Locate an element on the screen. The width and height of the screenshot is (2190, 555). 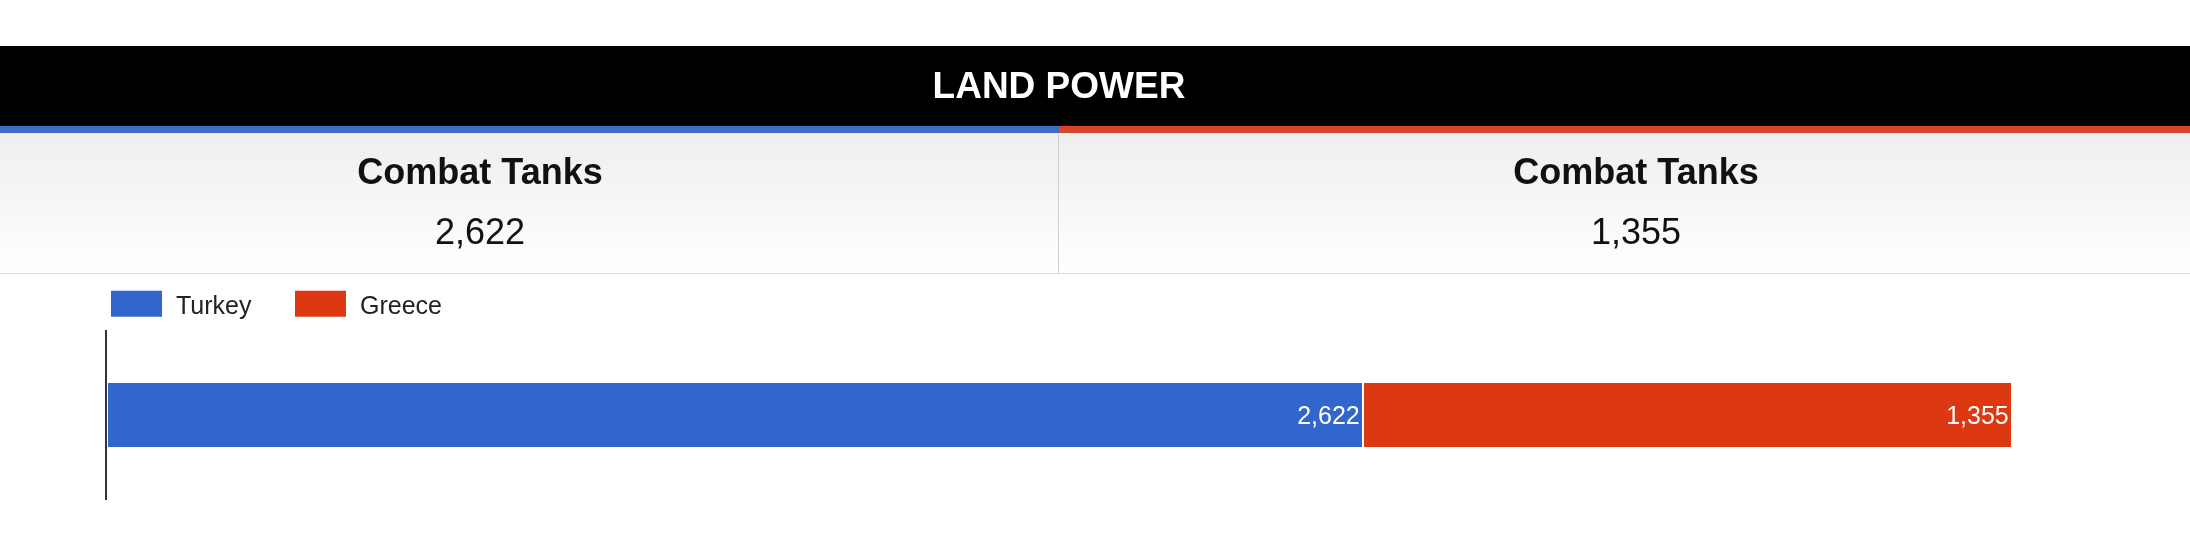
legend-label: Greece is located at coordinates (401, 304).